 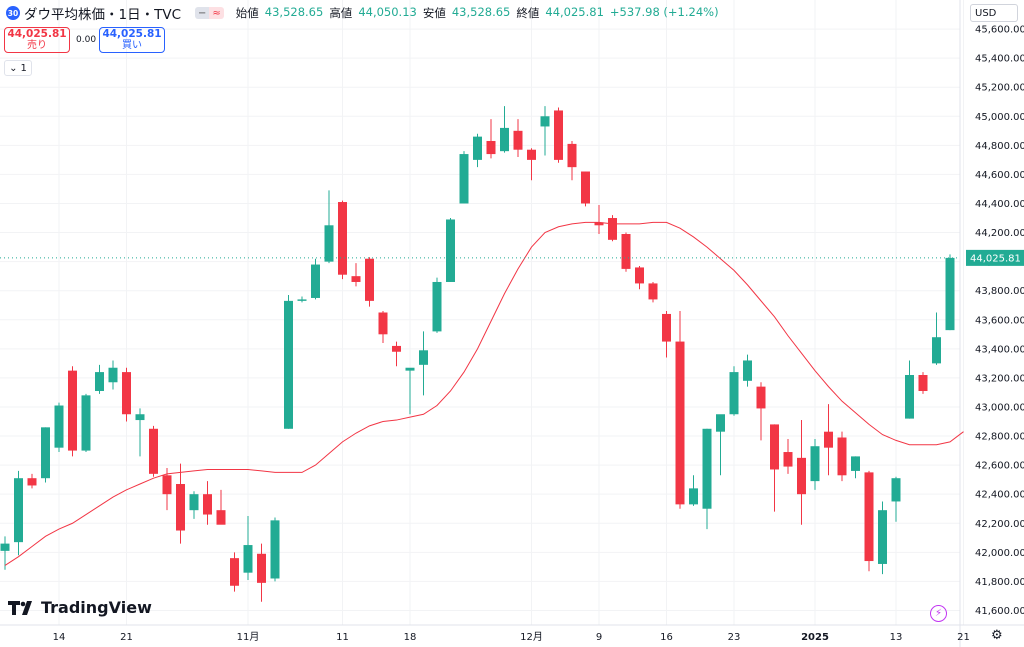 What do you see at coordinates (102, 15) in the screenshot?
I see `symbol-title: ダウ平均株価・1日・TVC` at bounding box center [102, 15].